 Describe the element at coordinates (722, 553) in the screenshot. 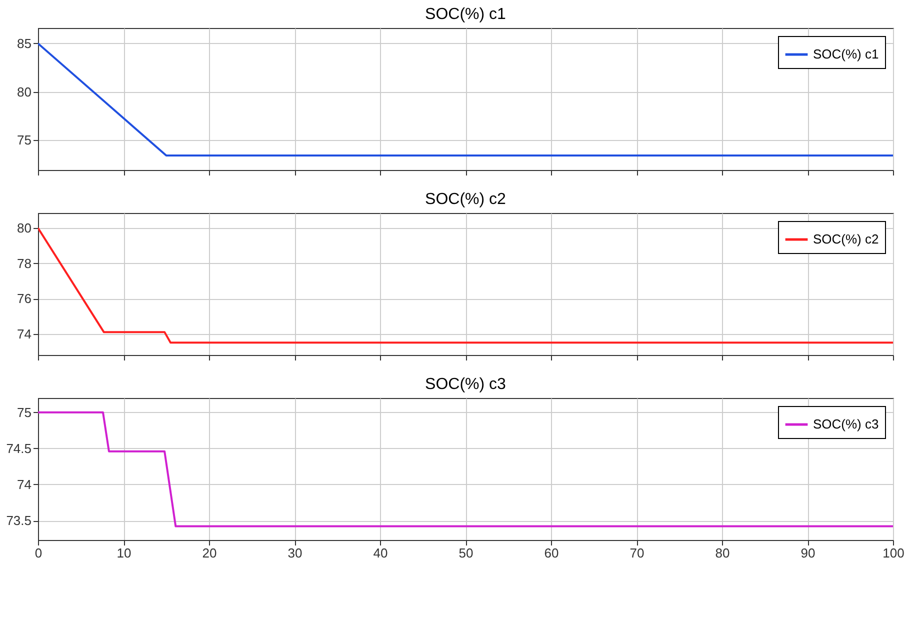

I see `x-tick-label: 80` at that location.